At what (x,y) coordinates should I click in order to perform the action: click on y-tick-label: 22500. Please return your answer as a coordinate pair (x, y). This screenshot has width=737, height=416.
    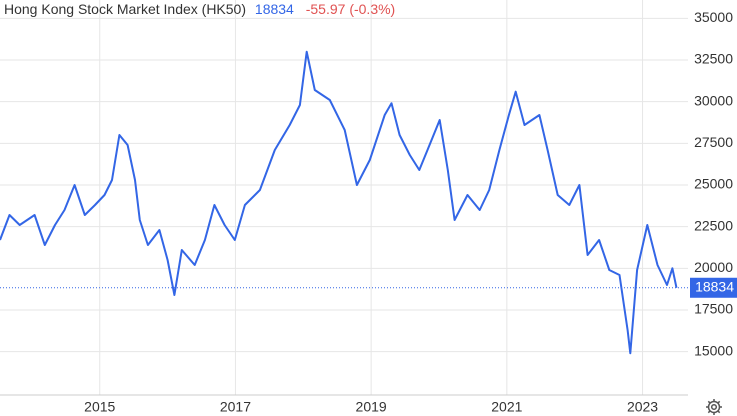
    Looking at the image, I should click on (713, 225).